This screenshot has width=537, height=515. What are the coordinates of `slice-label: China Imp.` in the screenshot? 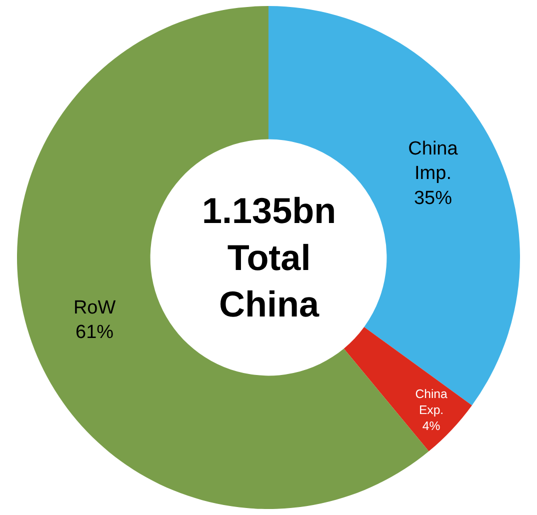 It's located at (433, 161).